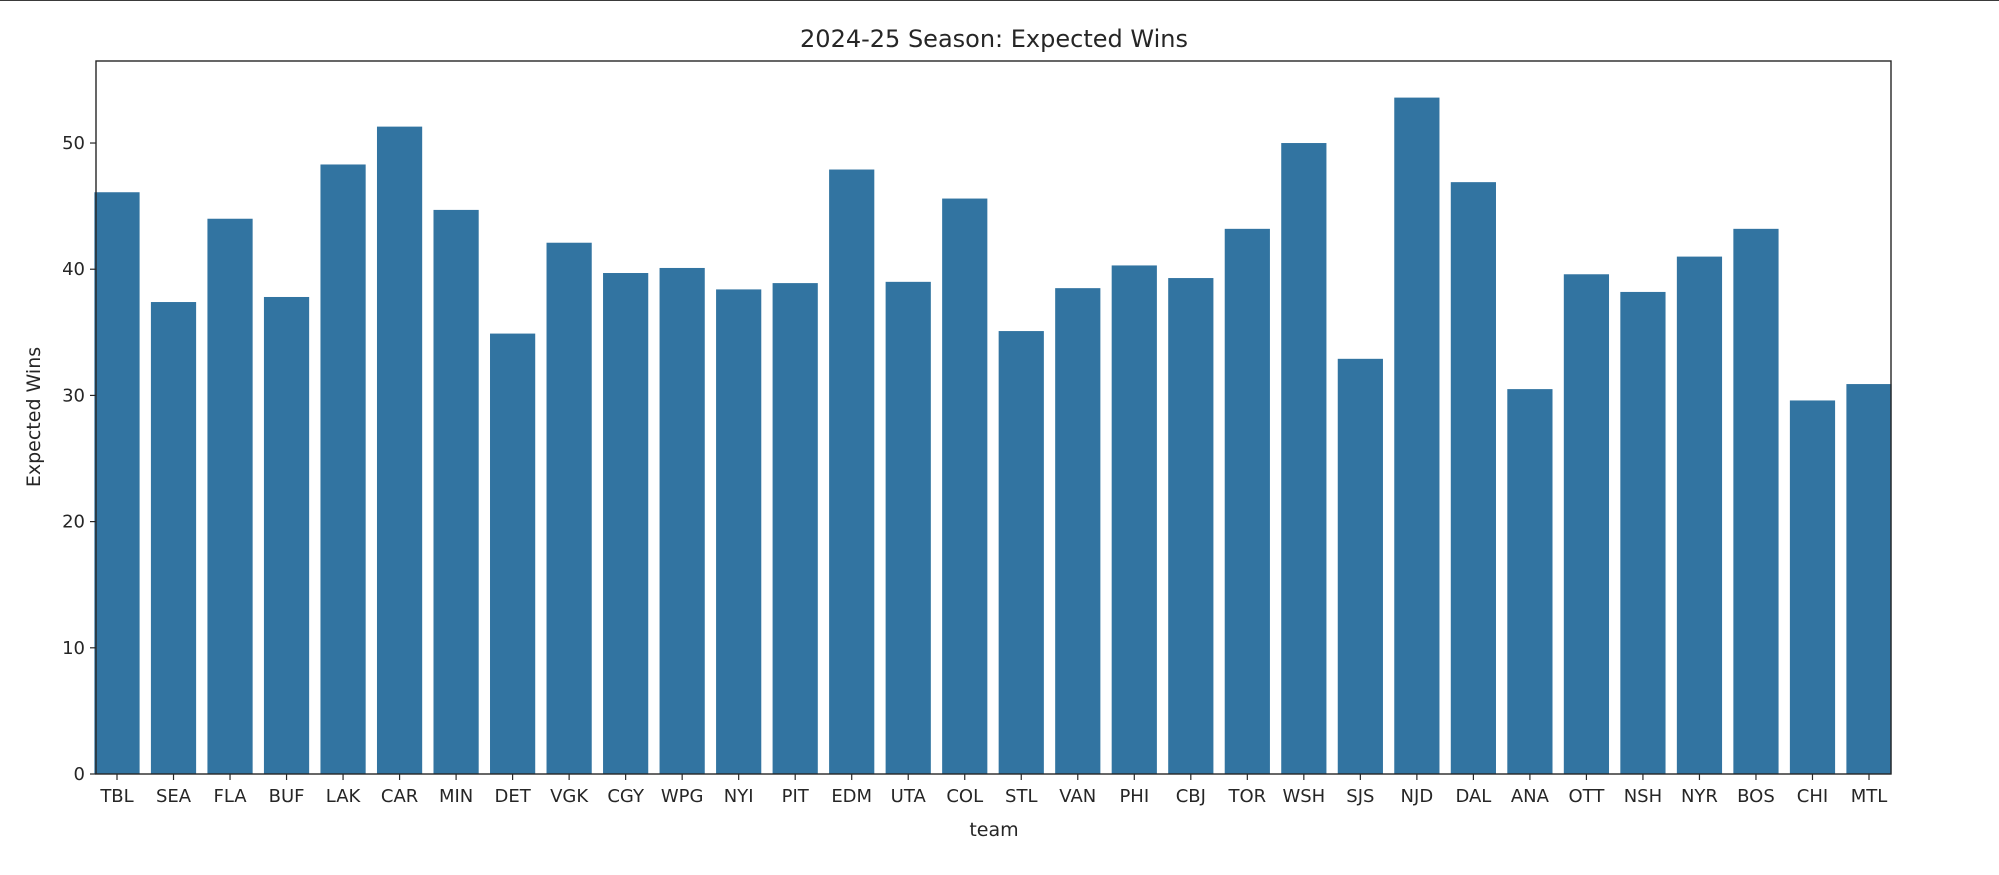  What do you see at coordinates (1586, 796) in the screenshot?
I see `x-tick-label-ott: OTT` at bounding box center [1586, 796].